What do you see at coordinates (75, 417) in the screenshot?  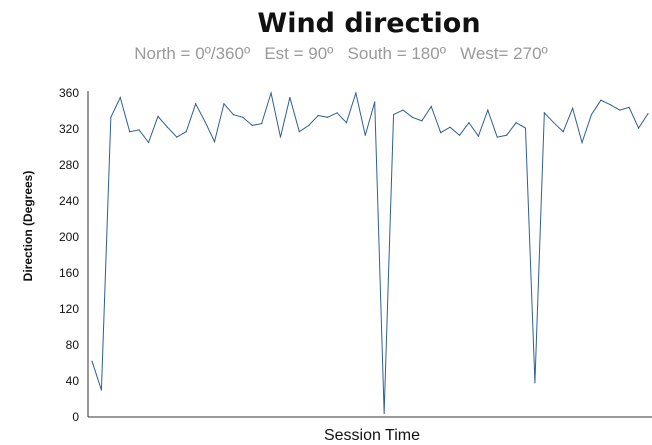 I see `y-tick-label: 0` at bounding box center [75, 417].